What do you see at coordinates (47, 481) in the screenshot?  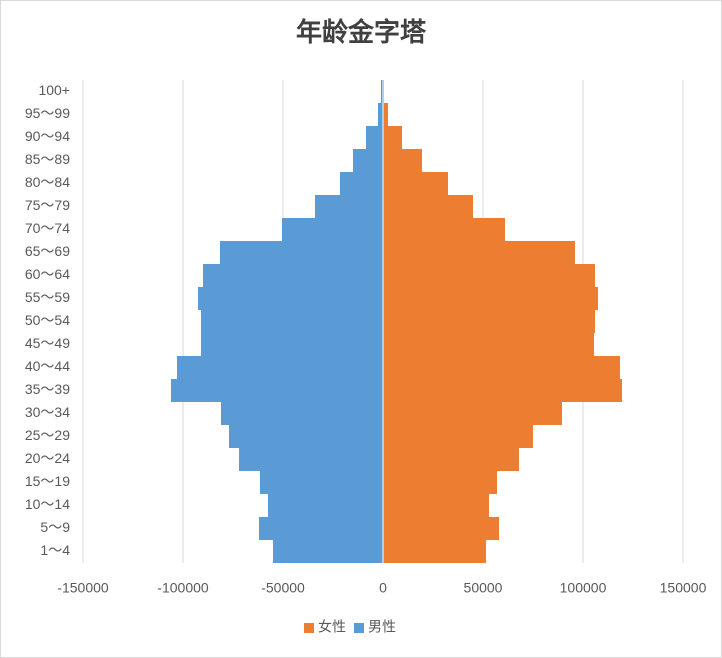 I see `y-tick-label: 15～19` at bounding box center [47, 481].